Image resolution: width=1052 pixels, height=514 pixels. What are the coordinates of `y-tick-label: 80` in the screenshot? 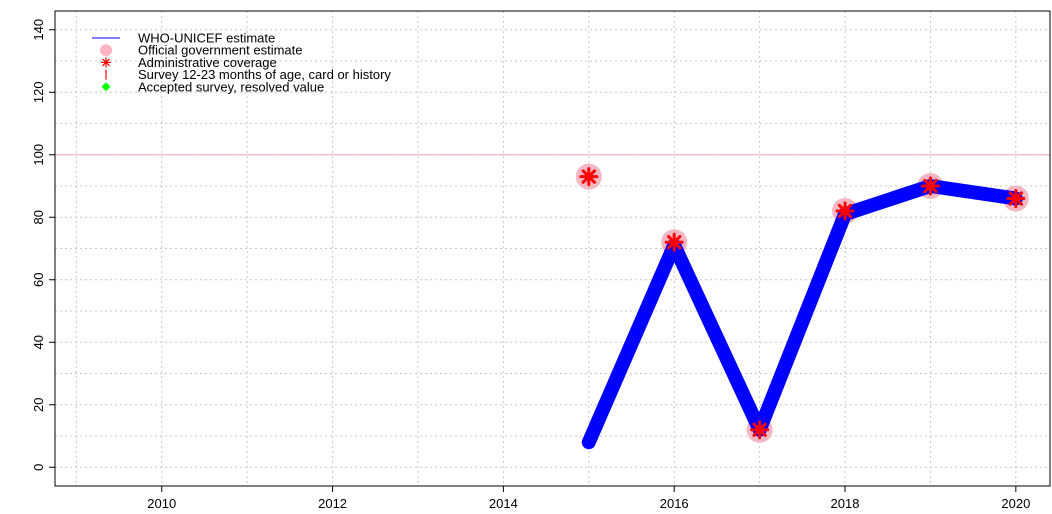 It's located at (38, 217).